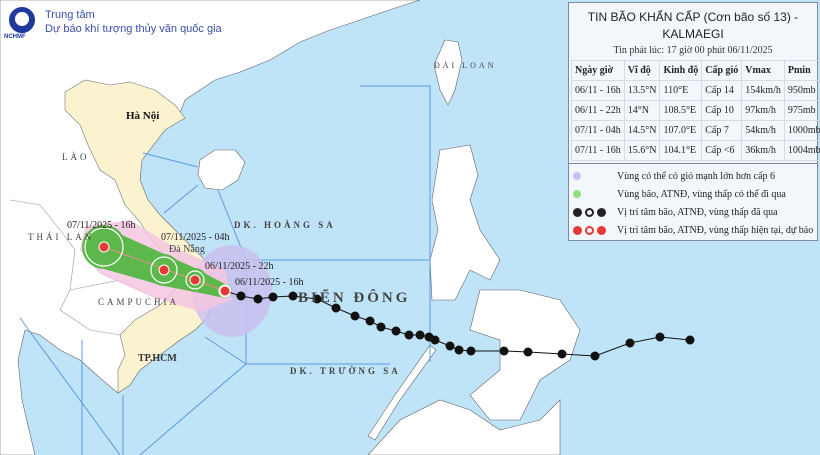 The width and height of the screenshot is (820, 455). I want to click on legend-label: Vùng có thể có gió mạnh lớn hơn cấp 6, so click(696, 176).